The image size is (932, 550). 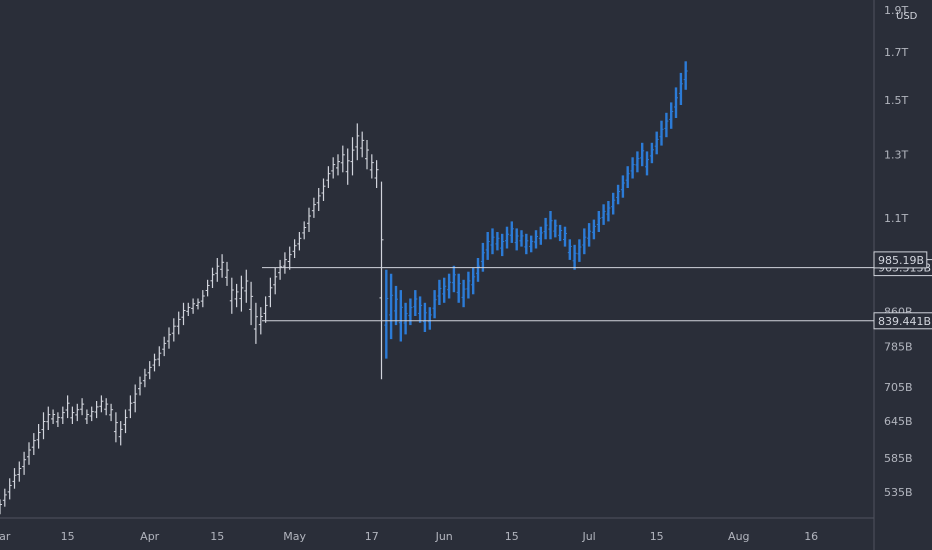 I want to click on y-tick-label: 535B, so click(x=898, y=492).